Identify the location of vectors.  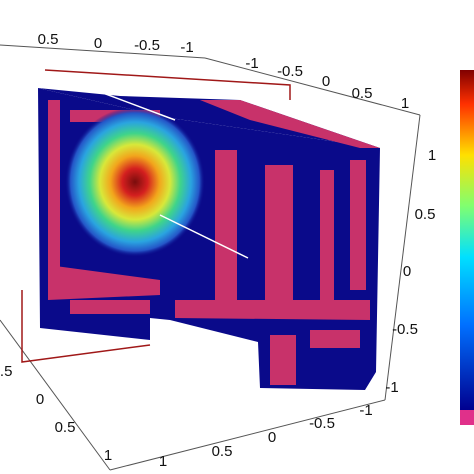
(171, 174).